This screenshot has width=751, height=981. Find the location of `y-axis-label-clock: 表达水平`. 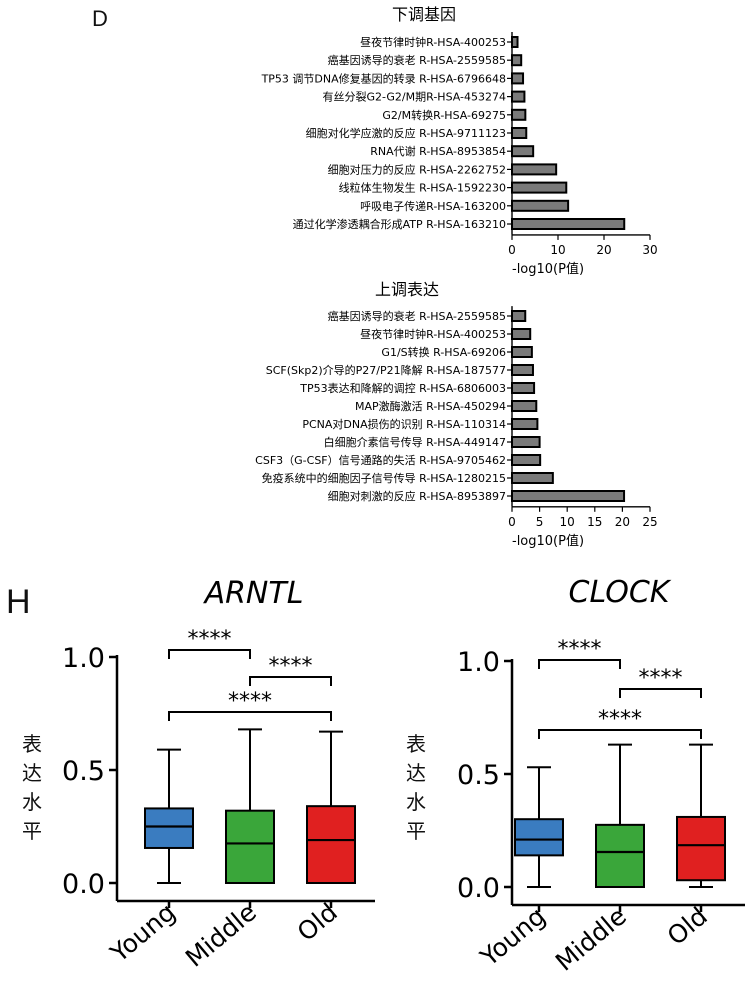

y-axis-label-clock: 表达水平 is located at coordinates (417, 788).